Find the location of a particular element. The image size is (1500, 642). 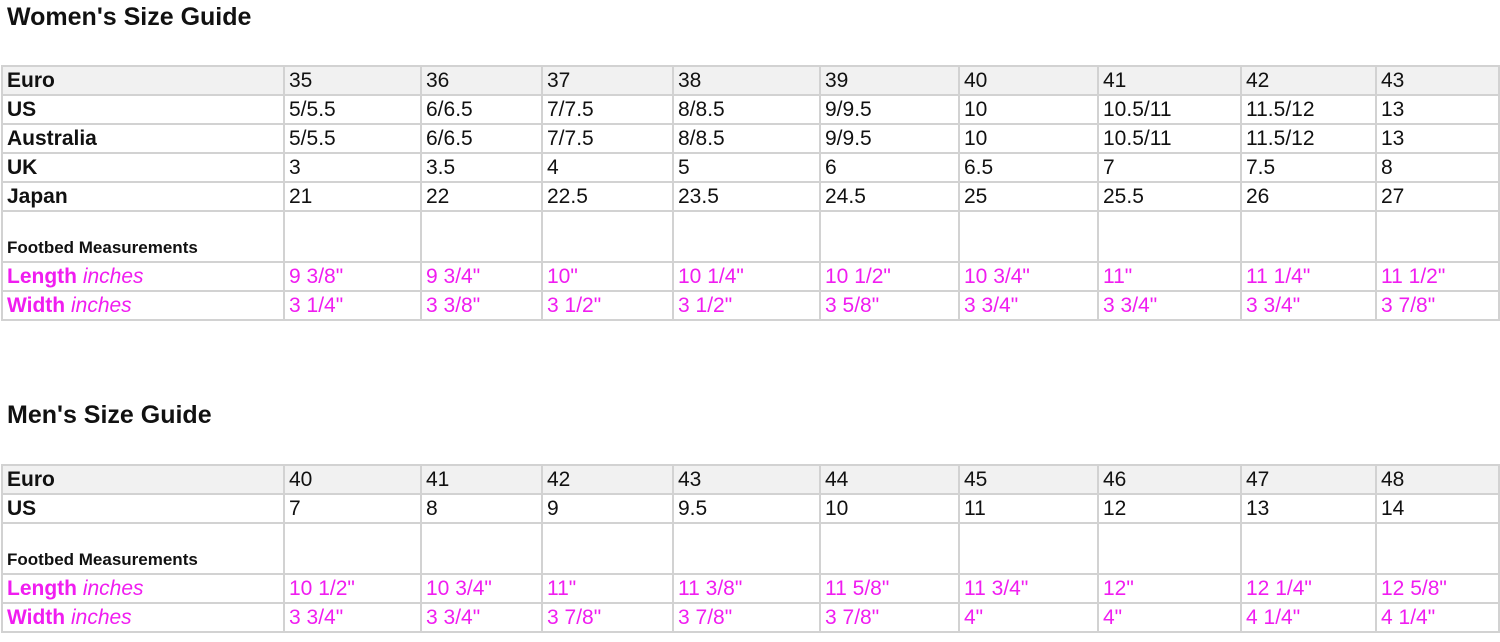

size-cell: 27 is located at coordinates (1437, 196).